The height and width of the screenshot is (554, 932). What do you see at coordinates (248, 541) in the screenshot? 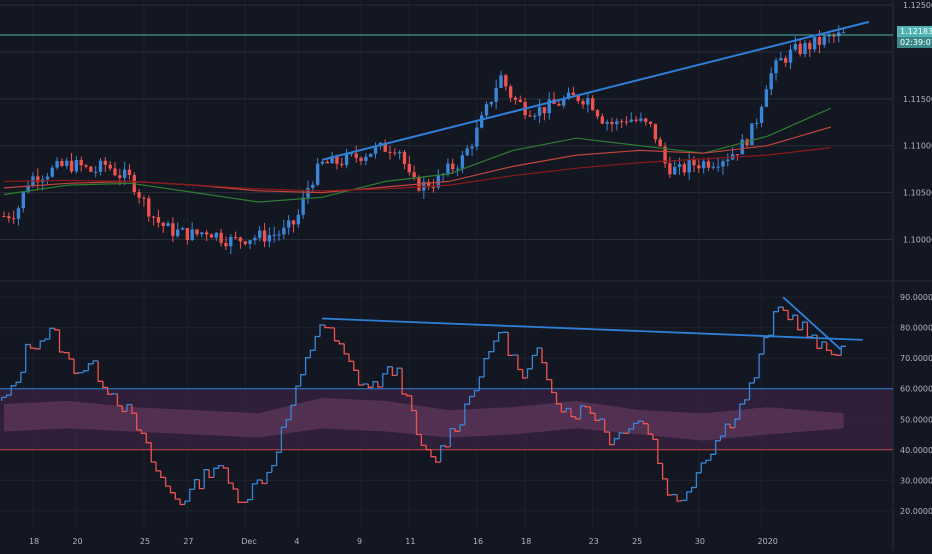
I see `x-tick-label: Dec` at bounding box center [248, 541].